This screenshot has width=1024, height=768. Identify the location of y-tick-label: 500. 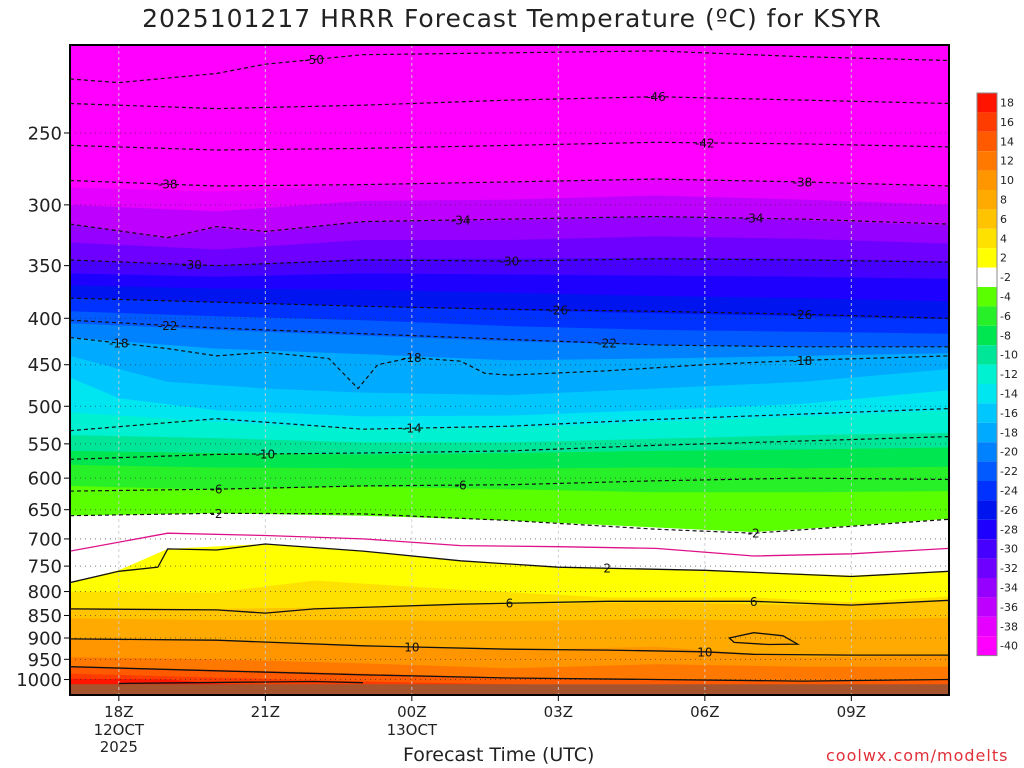
(45, 407).